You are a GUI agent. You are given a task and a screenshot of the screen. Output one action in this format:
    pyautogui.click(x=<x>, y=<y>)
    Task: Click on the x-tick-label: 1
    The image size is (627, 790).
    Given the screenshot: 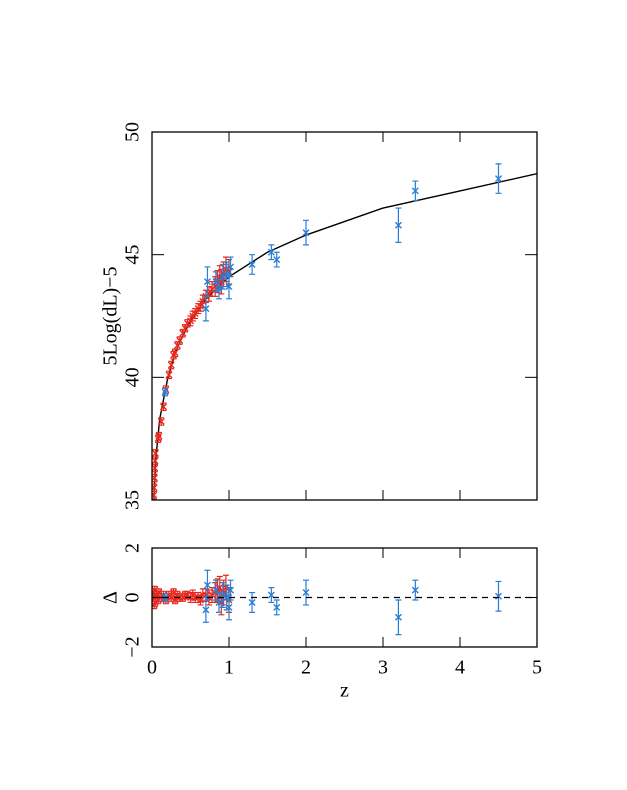 What is the action you would take?
    pyautogui.click(x=229, y=668)
    